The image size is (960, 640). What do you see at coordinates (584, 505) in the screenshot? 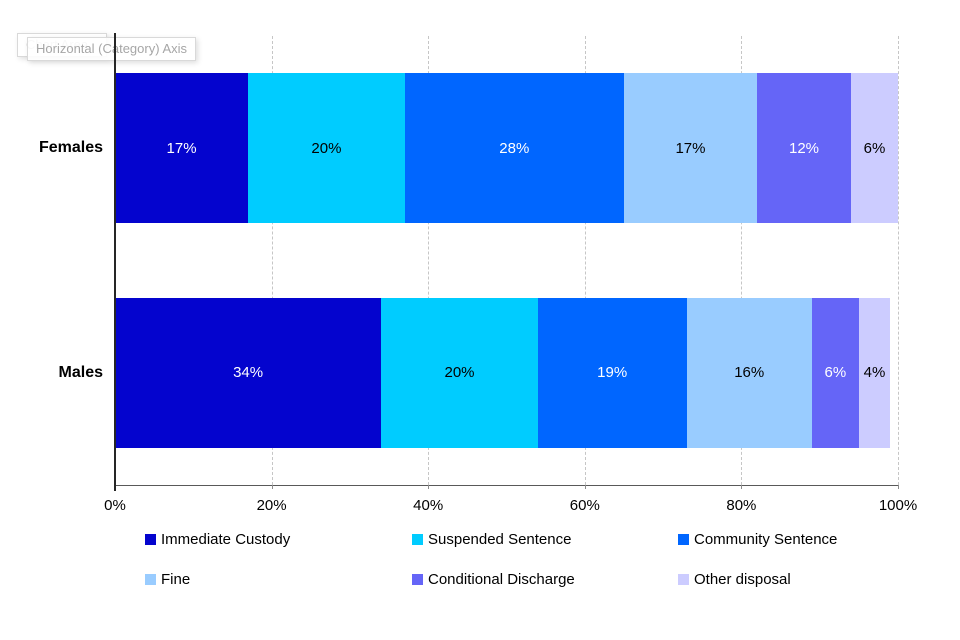
I see `axis-label-60%: 60%` at bounding box center [584, 505].